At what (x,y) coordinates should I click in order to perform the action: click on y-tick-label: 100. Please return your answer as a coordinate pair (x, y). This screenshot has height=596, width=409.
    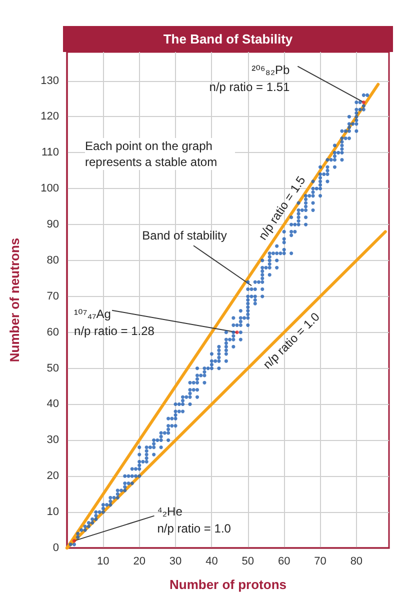
    Looking at the image, I should click on (49, 188).